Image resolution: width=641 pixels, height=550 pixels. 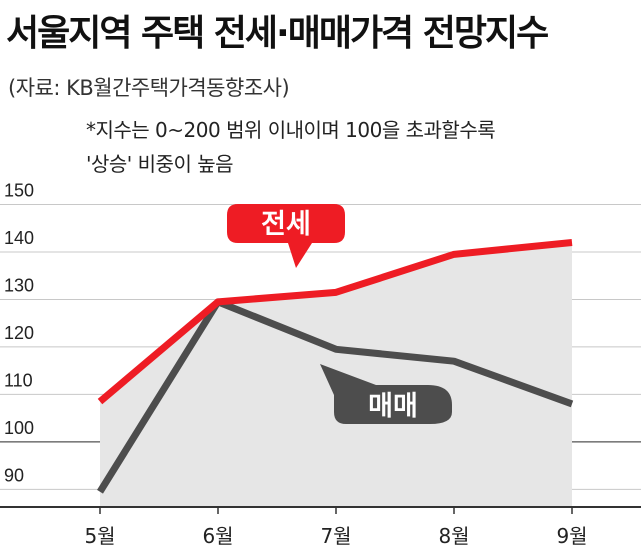 What do you see at coordinates (19, 190) in the screenshot?
I see `y-tick-label: 150` at bounding box center [19, 190].